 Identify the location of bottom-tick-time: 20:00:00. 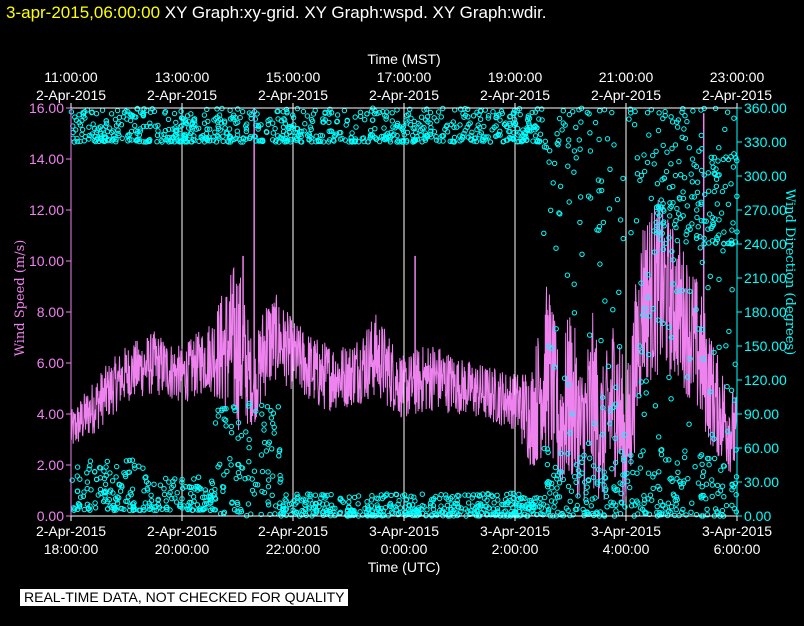
(182, 549).